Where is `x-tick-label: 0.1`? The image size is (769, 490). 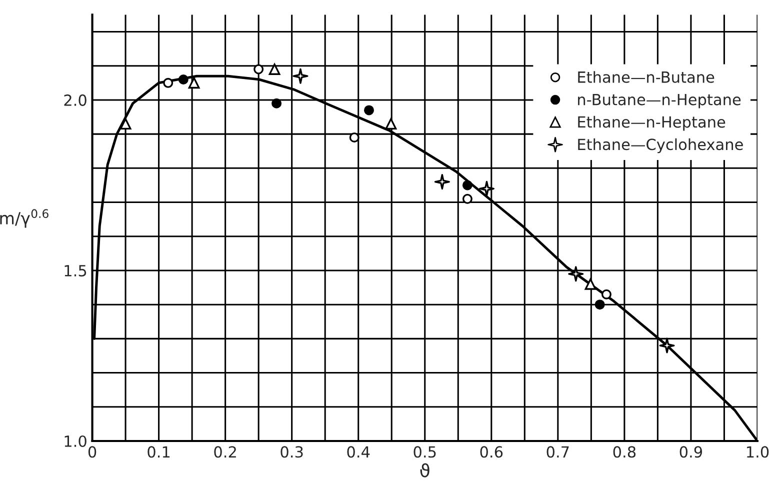
x-tick-label: 0.1 is located at coordinates (159, 452).